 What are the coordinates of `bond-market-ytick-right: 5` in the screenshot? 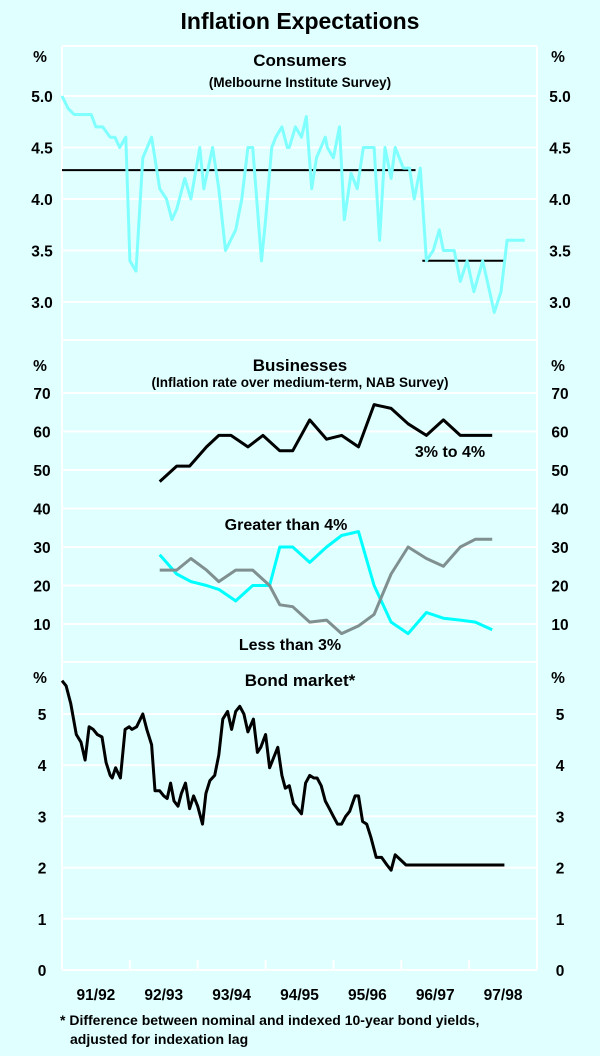 It's located at (560, 715).